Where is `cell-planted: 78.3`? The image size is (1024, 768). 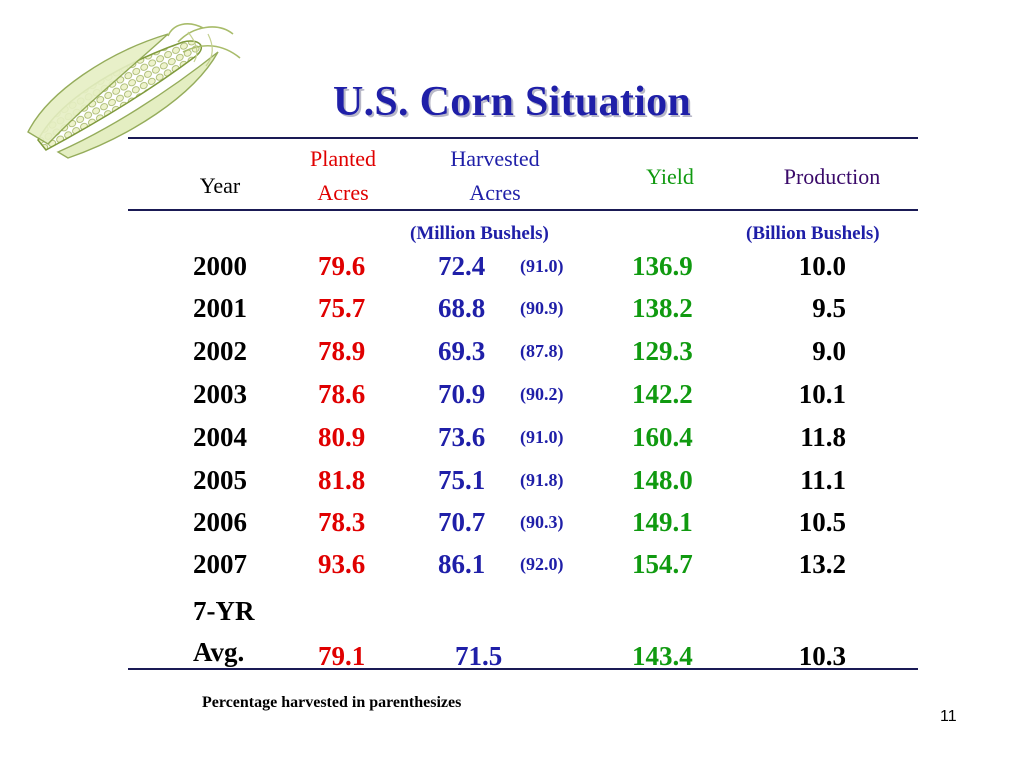
cell-planted: 78.3 is located at coordinates (342, 522).